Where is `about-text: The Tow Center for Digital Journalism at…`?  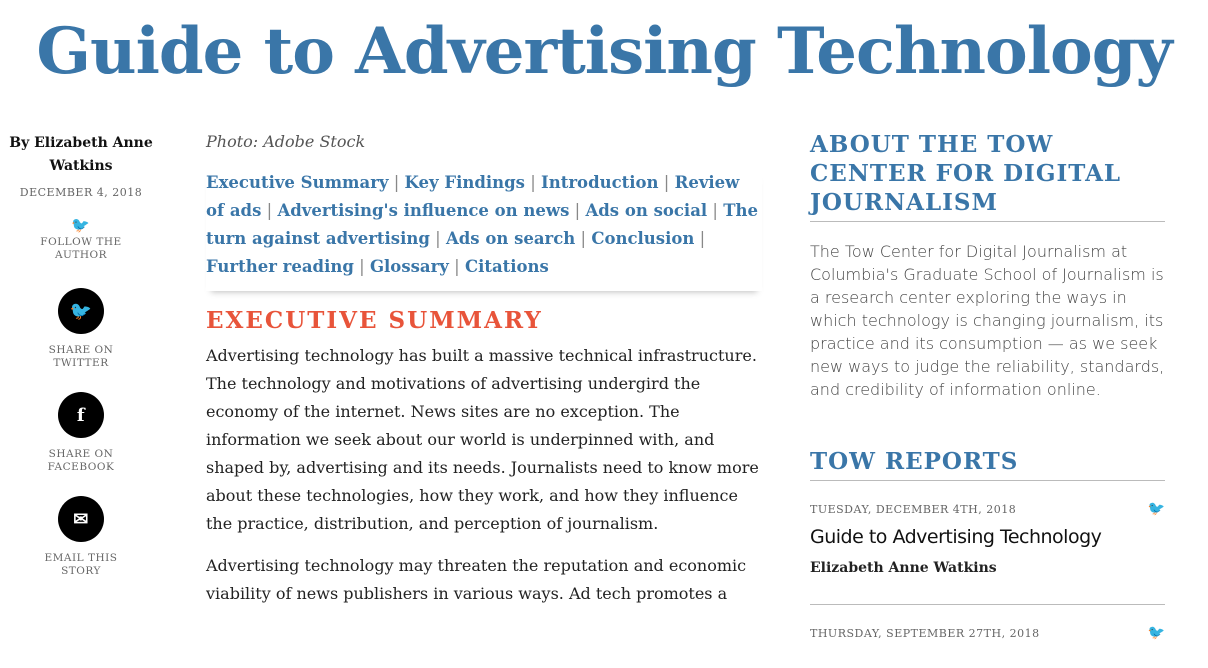 about-text: The Tow Center for Digital Journalism at… is located at coordinates (987, 320).